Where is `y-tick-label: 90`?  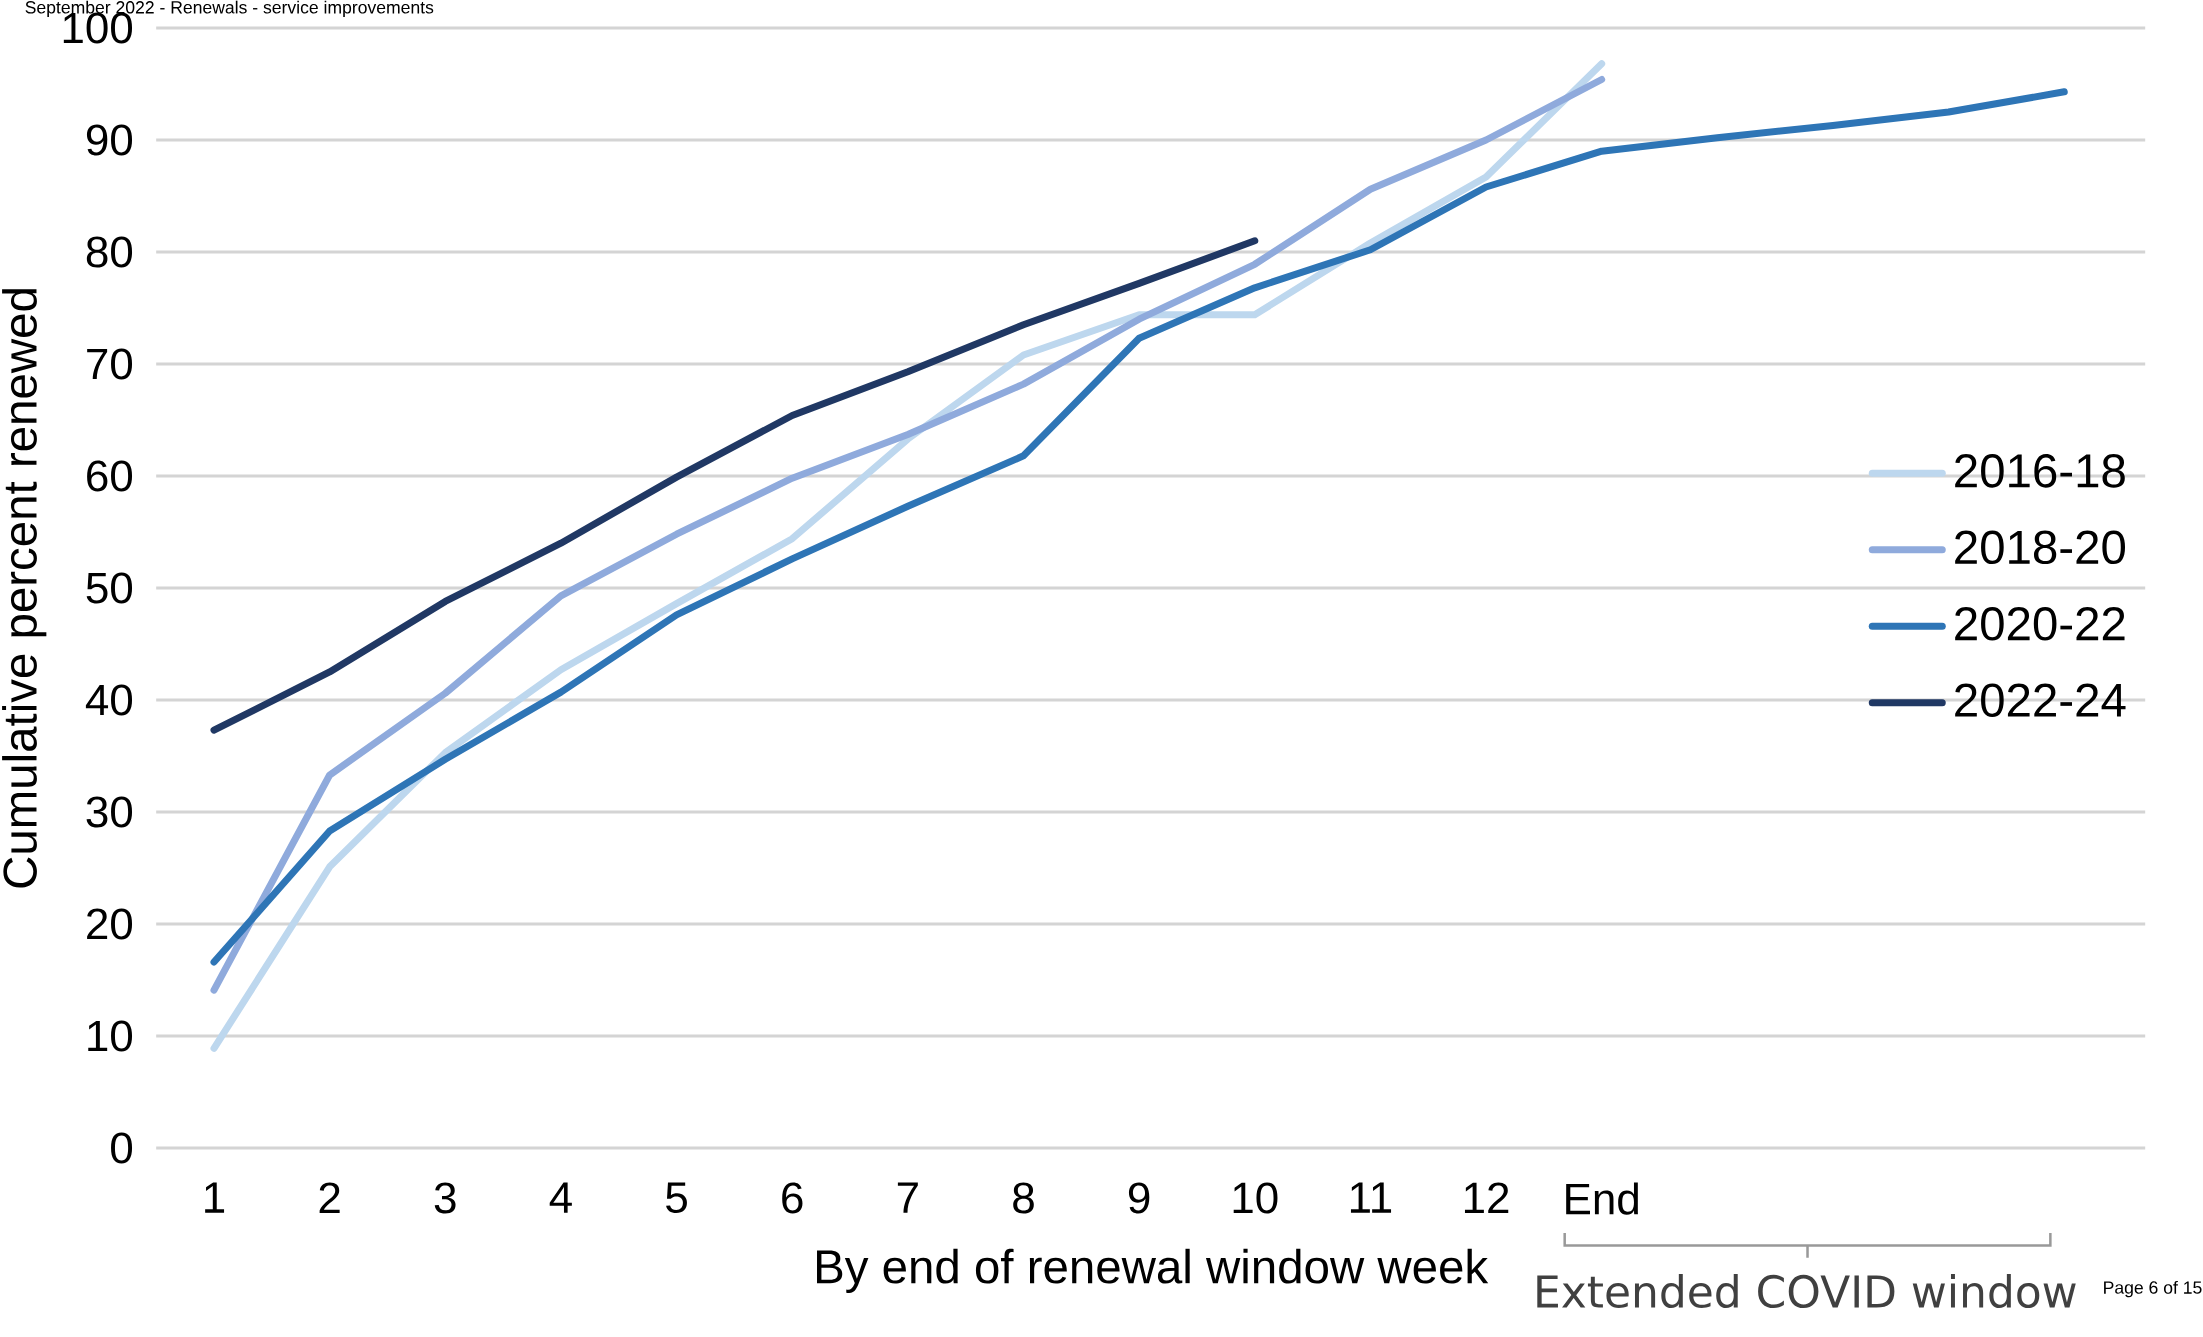
y-tick-label: 90 is located at coordinates (109, 140).